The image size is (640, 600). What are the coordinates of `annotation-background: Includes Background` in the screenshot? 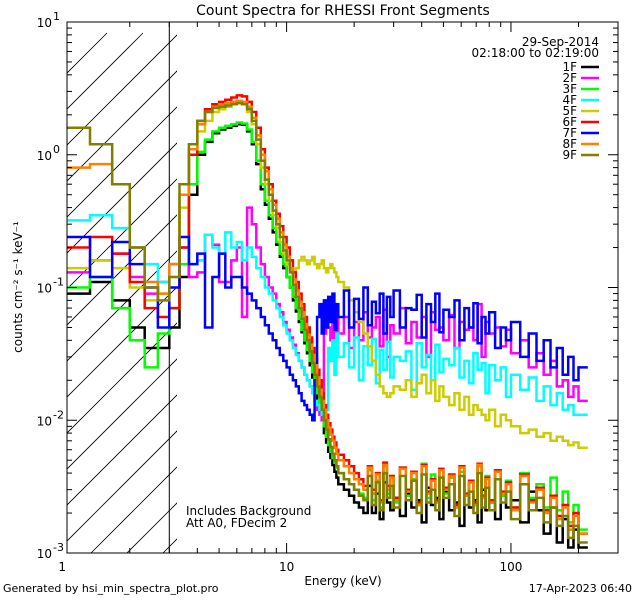 It's located at (248, 511).